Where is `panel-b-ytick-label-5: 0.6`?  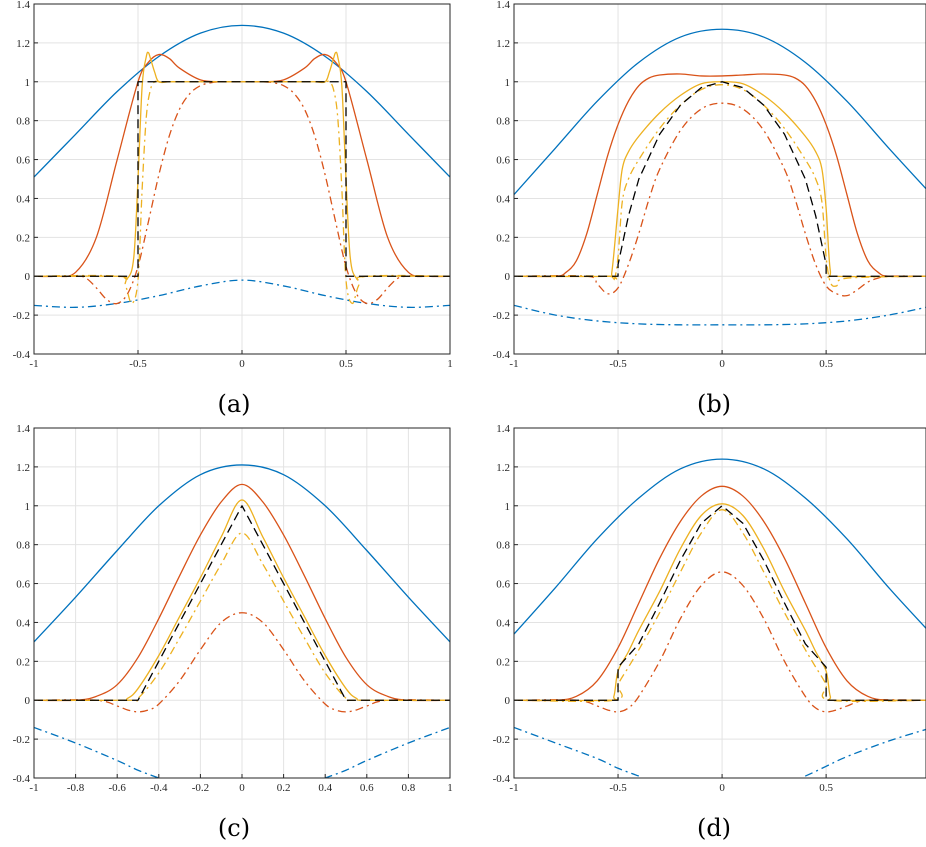
panel-b-ytick-label-5: 0.6 is located at coordinates (503, 161).